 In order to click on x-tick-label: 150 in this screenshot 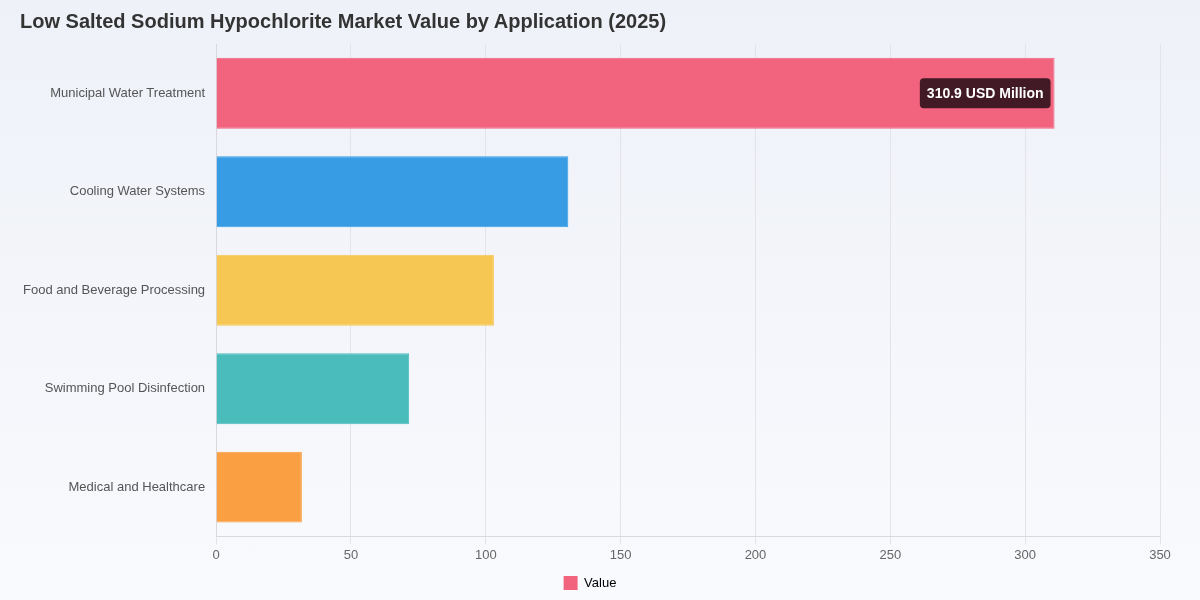, I will do `click(620, 554)`.